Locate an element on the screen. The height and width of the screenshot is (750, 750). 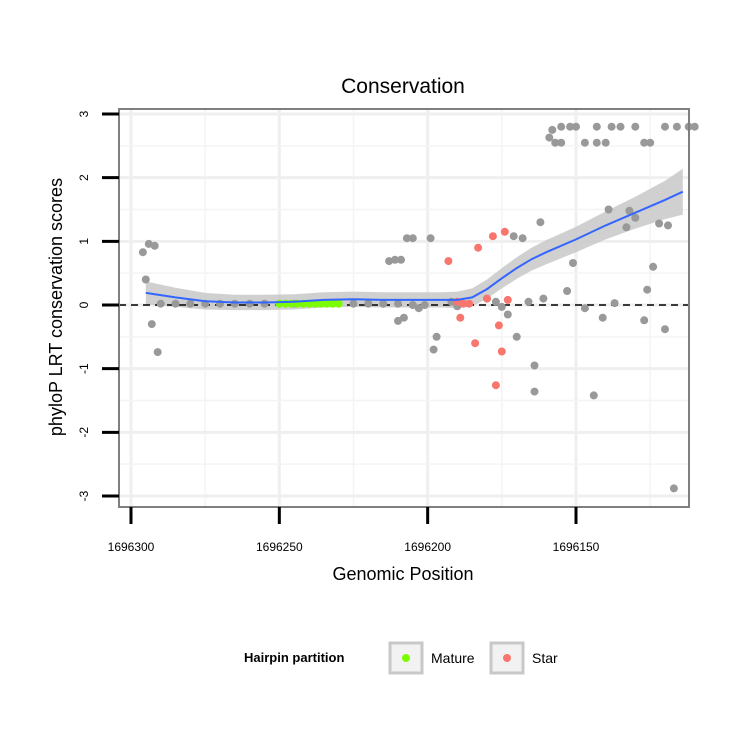
y-axis-title: phyloP LRT conservation scores is located at coordinates (56, 307).